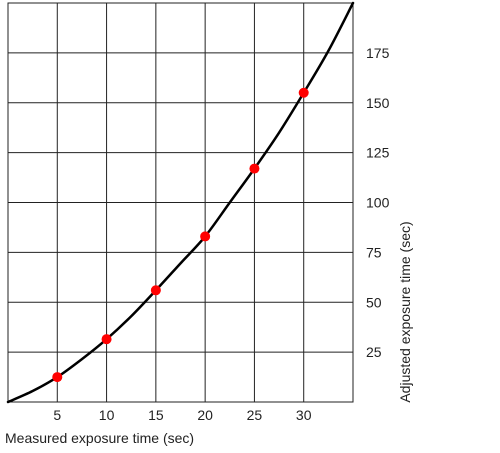 This screenshot has height=453, width=500. I want to click on x-tick-label: 15, so click(156, 415).